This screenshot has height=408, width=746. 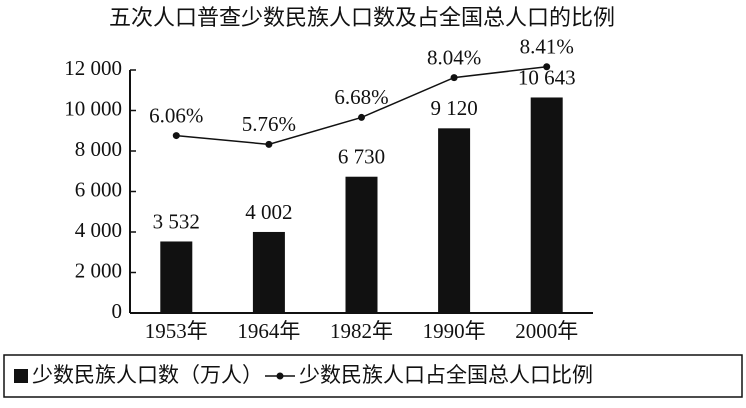 What do you see at coordinates (454, 57) in the screenshot?
I see `line-value-label: 8.04%` at bounding box center [454, 57].